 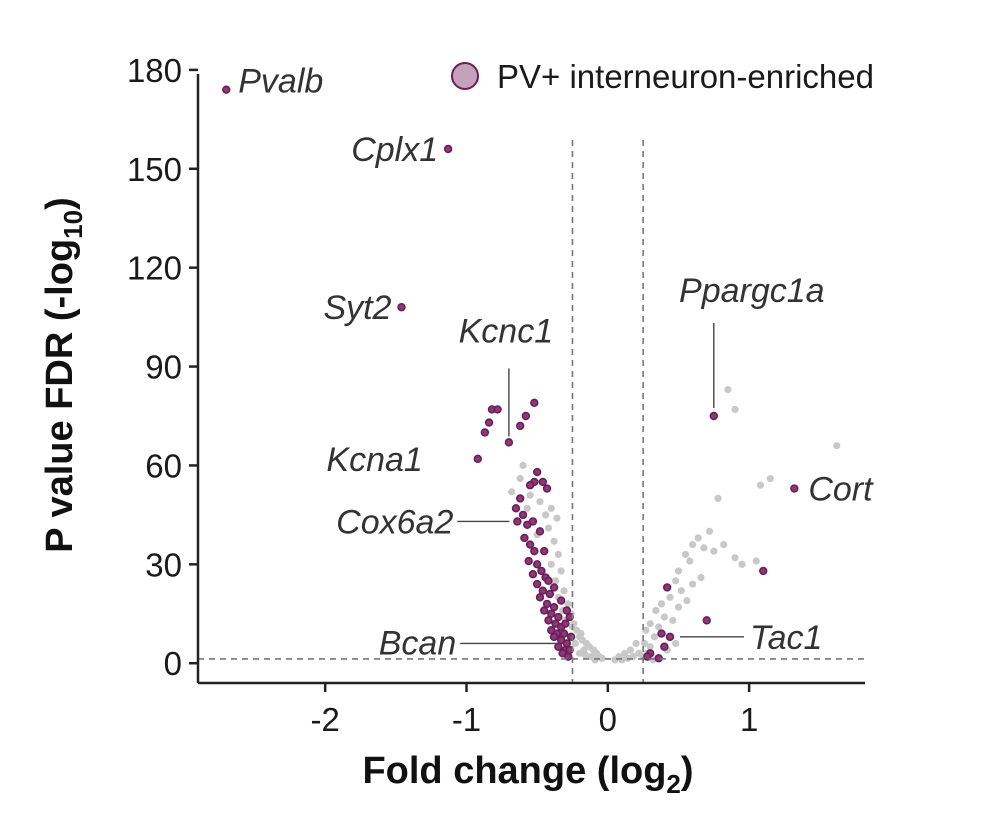 I want to click on x-axis-title: Fold change (log2), so click(x=527, y=774).